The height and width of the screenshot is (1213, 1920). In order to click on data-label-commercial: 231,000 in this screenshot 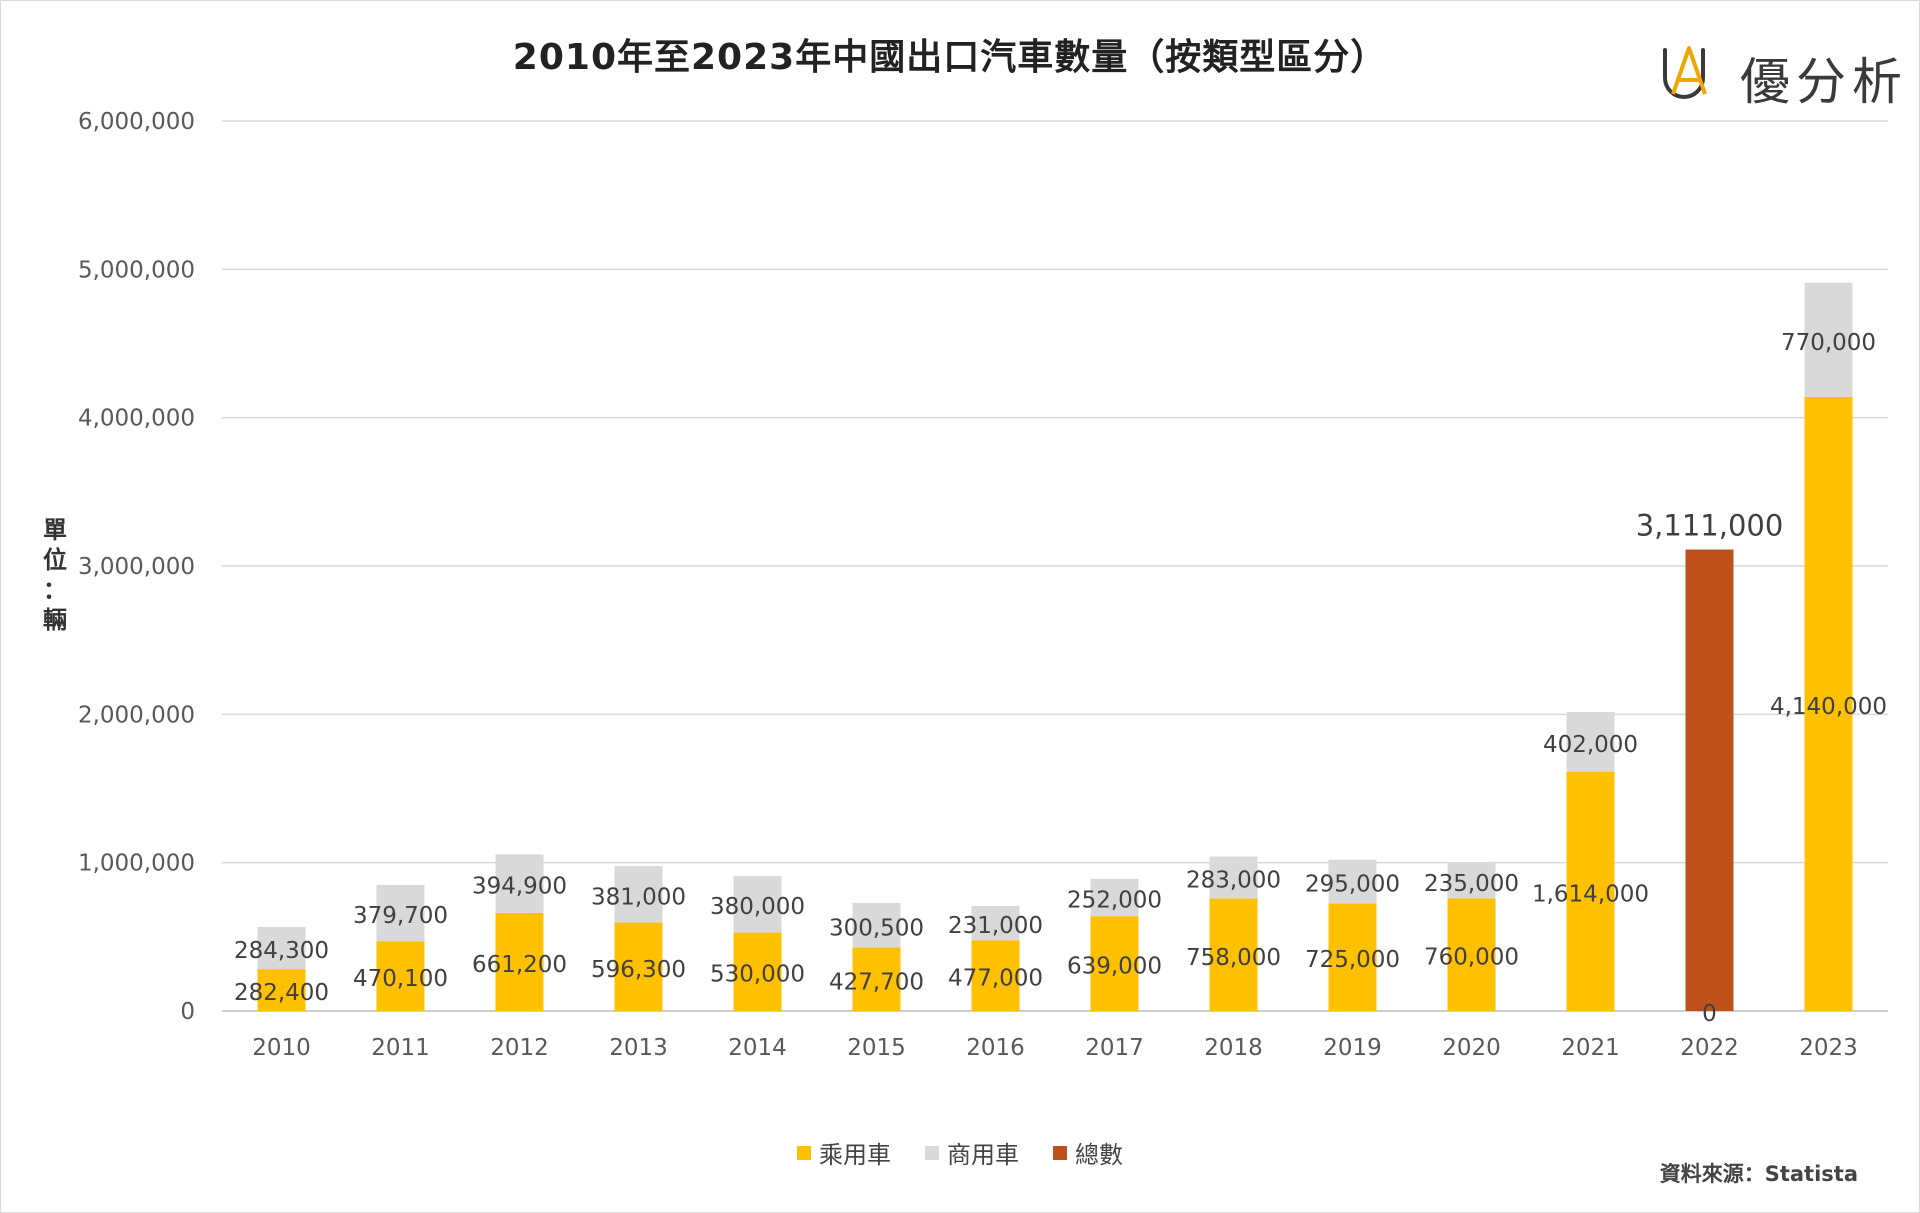, I will do `click(995, 926)`.